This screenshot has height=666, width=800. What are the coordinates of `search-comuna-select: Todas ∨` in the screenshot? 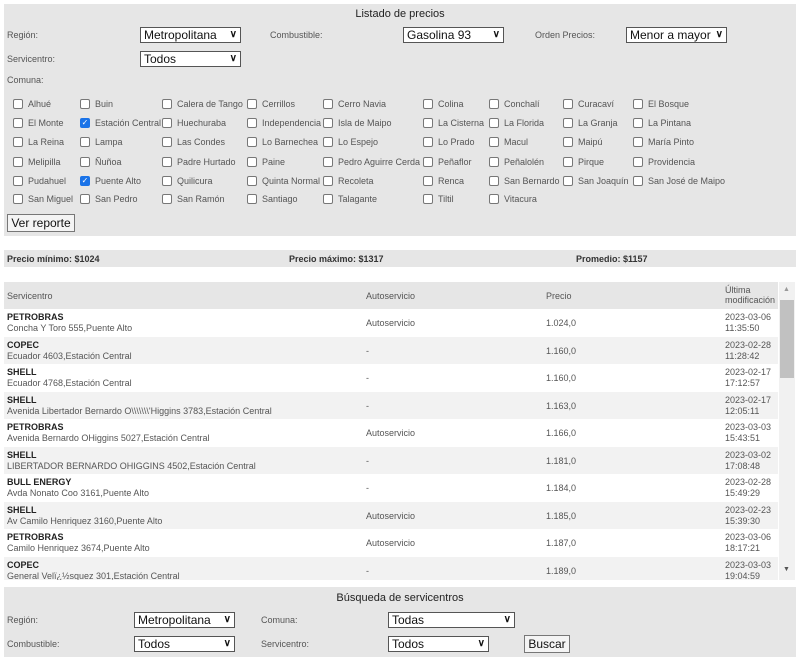 It's located at (451, 620).